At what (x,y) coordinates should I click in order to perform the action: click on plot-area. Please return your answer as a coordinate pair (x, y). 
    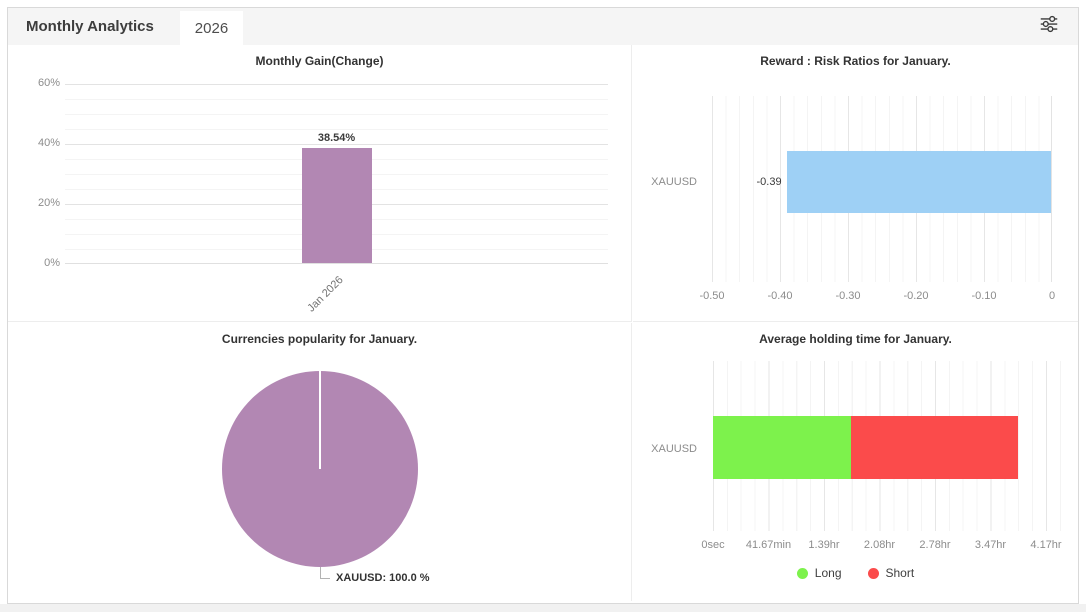
    Looking at the image, I should click on (889, 446).